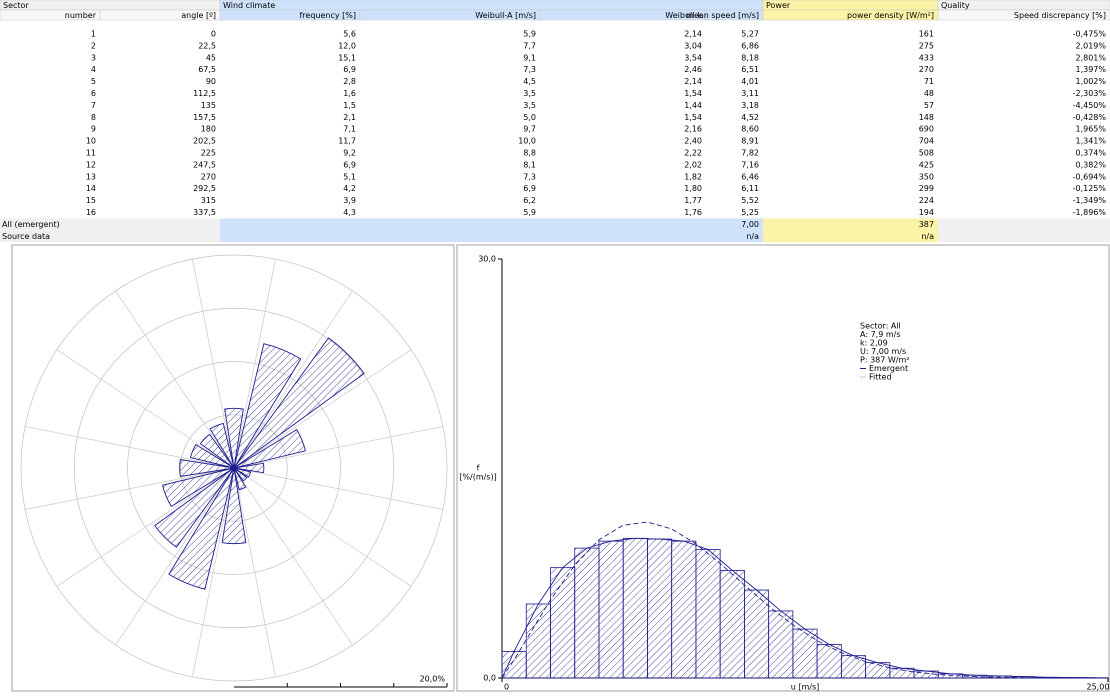 The height and width of the screenshot is (697, 1110). Describe the element at coordinates (1090, 141) in the screenshot. I see `table-cell: 1,341%` at that location.